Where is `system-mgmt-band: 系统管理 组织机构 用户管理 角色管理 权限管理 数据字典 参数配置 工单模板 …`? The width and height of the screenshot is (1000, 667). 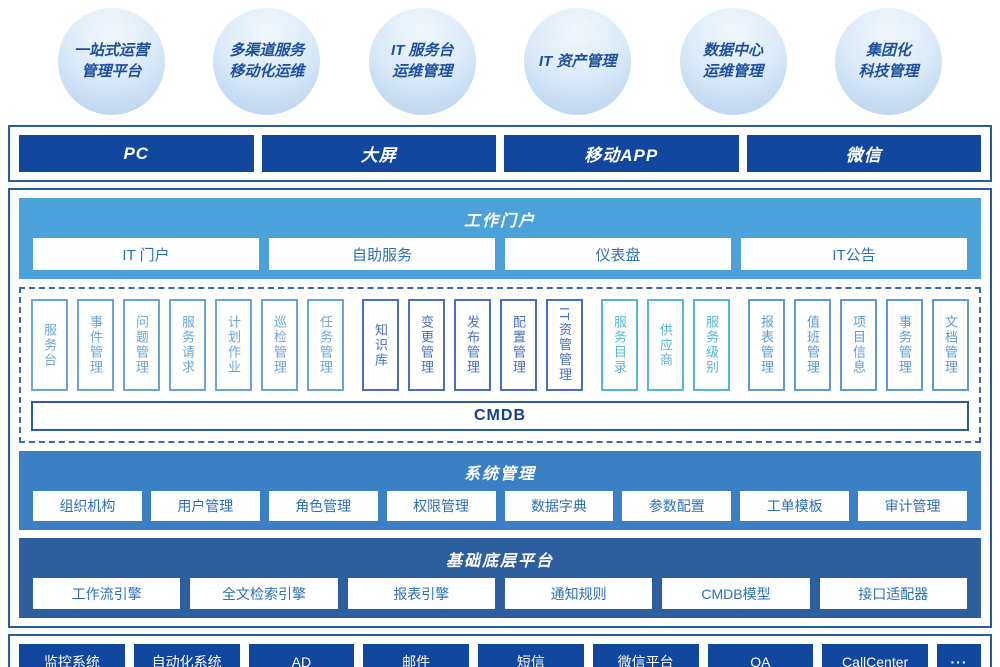
system-mgmt-band: 系统管理 组织机构 用户管理 角色管理 权限管理 数据字典 参数配置 工单模板 … is located at coordinates (500, 490).